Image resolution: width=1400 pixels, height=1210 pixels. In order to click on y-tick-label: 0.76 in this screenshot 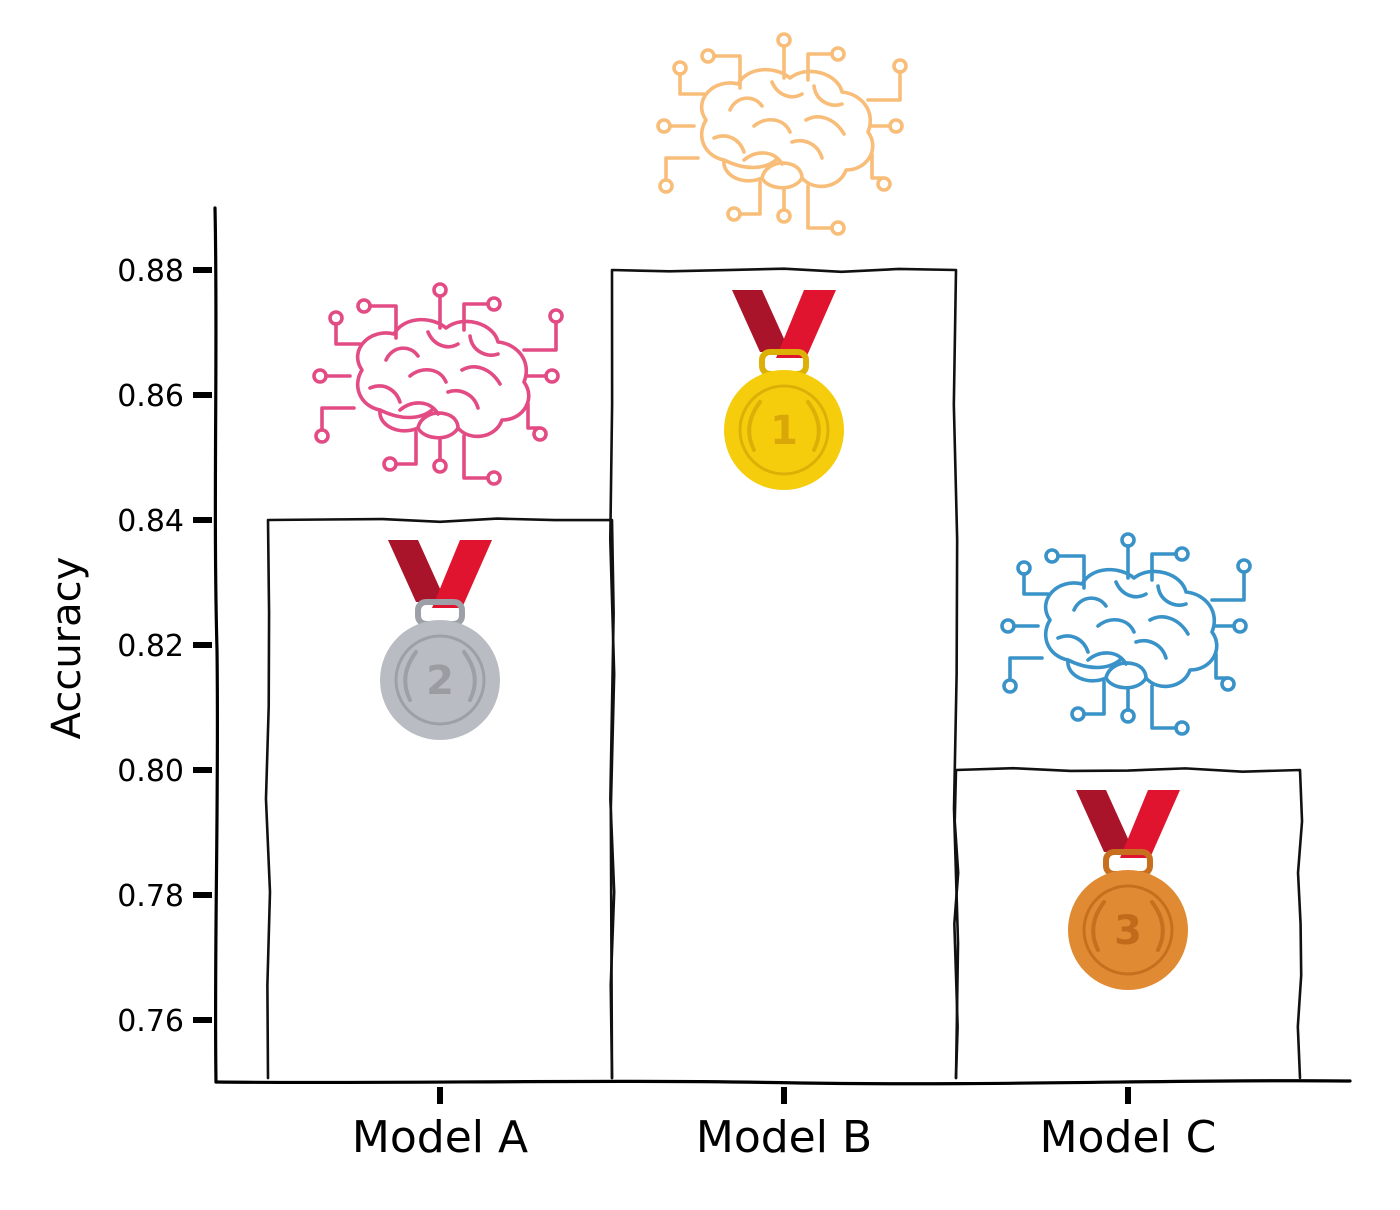, I will do `click(150, 1021)`.